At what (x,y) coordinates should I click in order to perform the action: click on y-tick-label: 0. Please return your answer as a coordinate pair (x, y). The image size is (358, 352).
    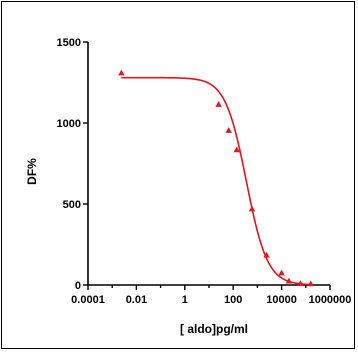
    Looking at the image, I should click on (78, 286).